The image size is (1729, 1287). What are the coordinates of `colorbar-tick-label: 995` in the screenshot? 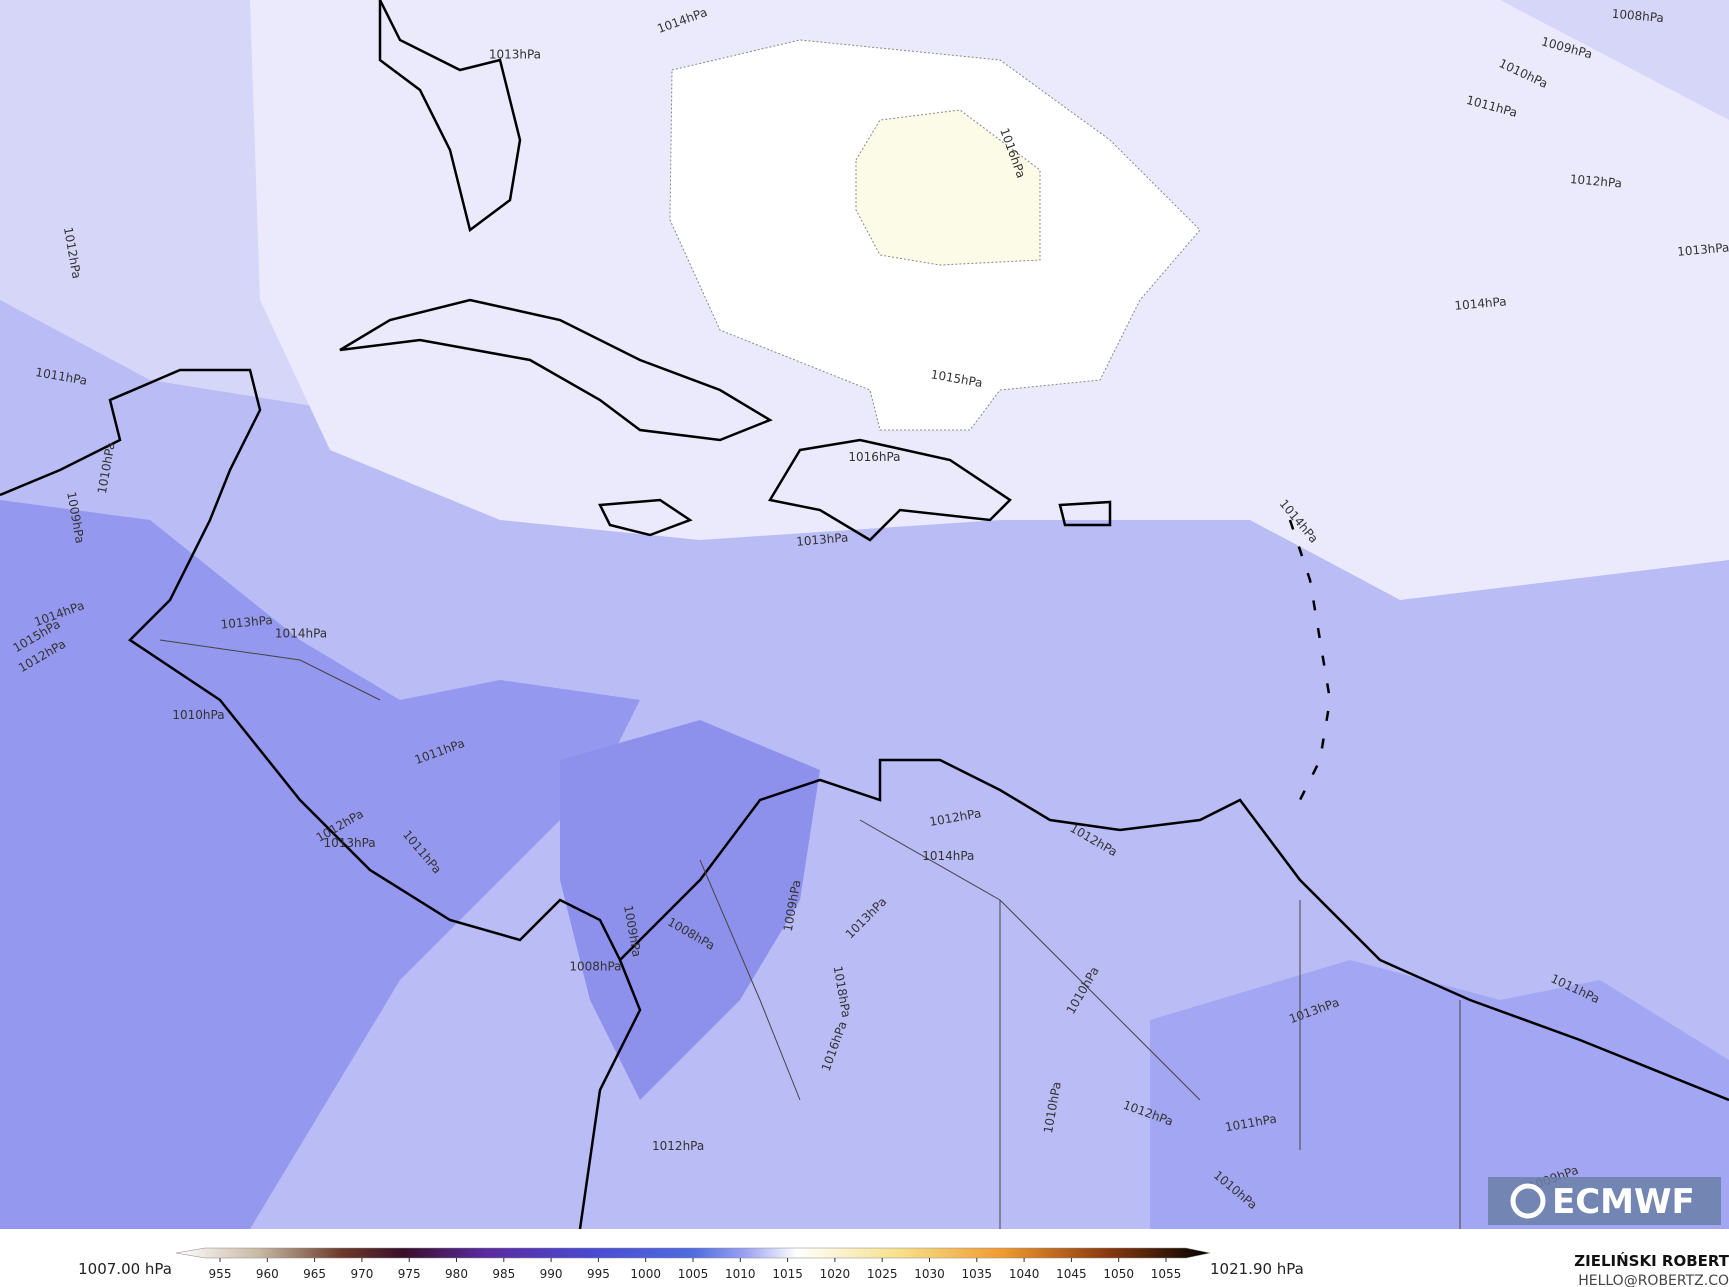 It's located at (598, 1274).